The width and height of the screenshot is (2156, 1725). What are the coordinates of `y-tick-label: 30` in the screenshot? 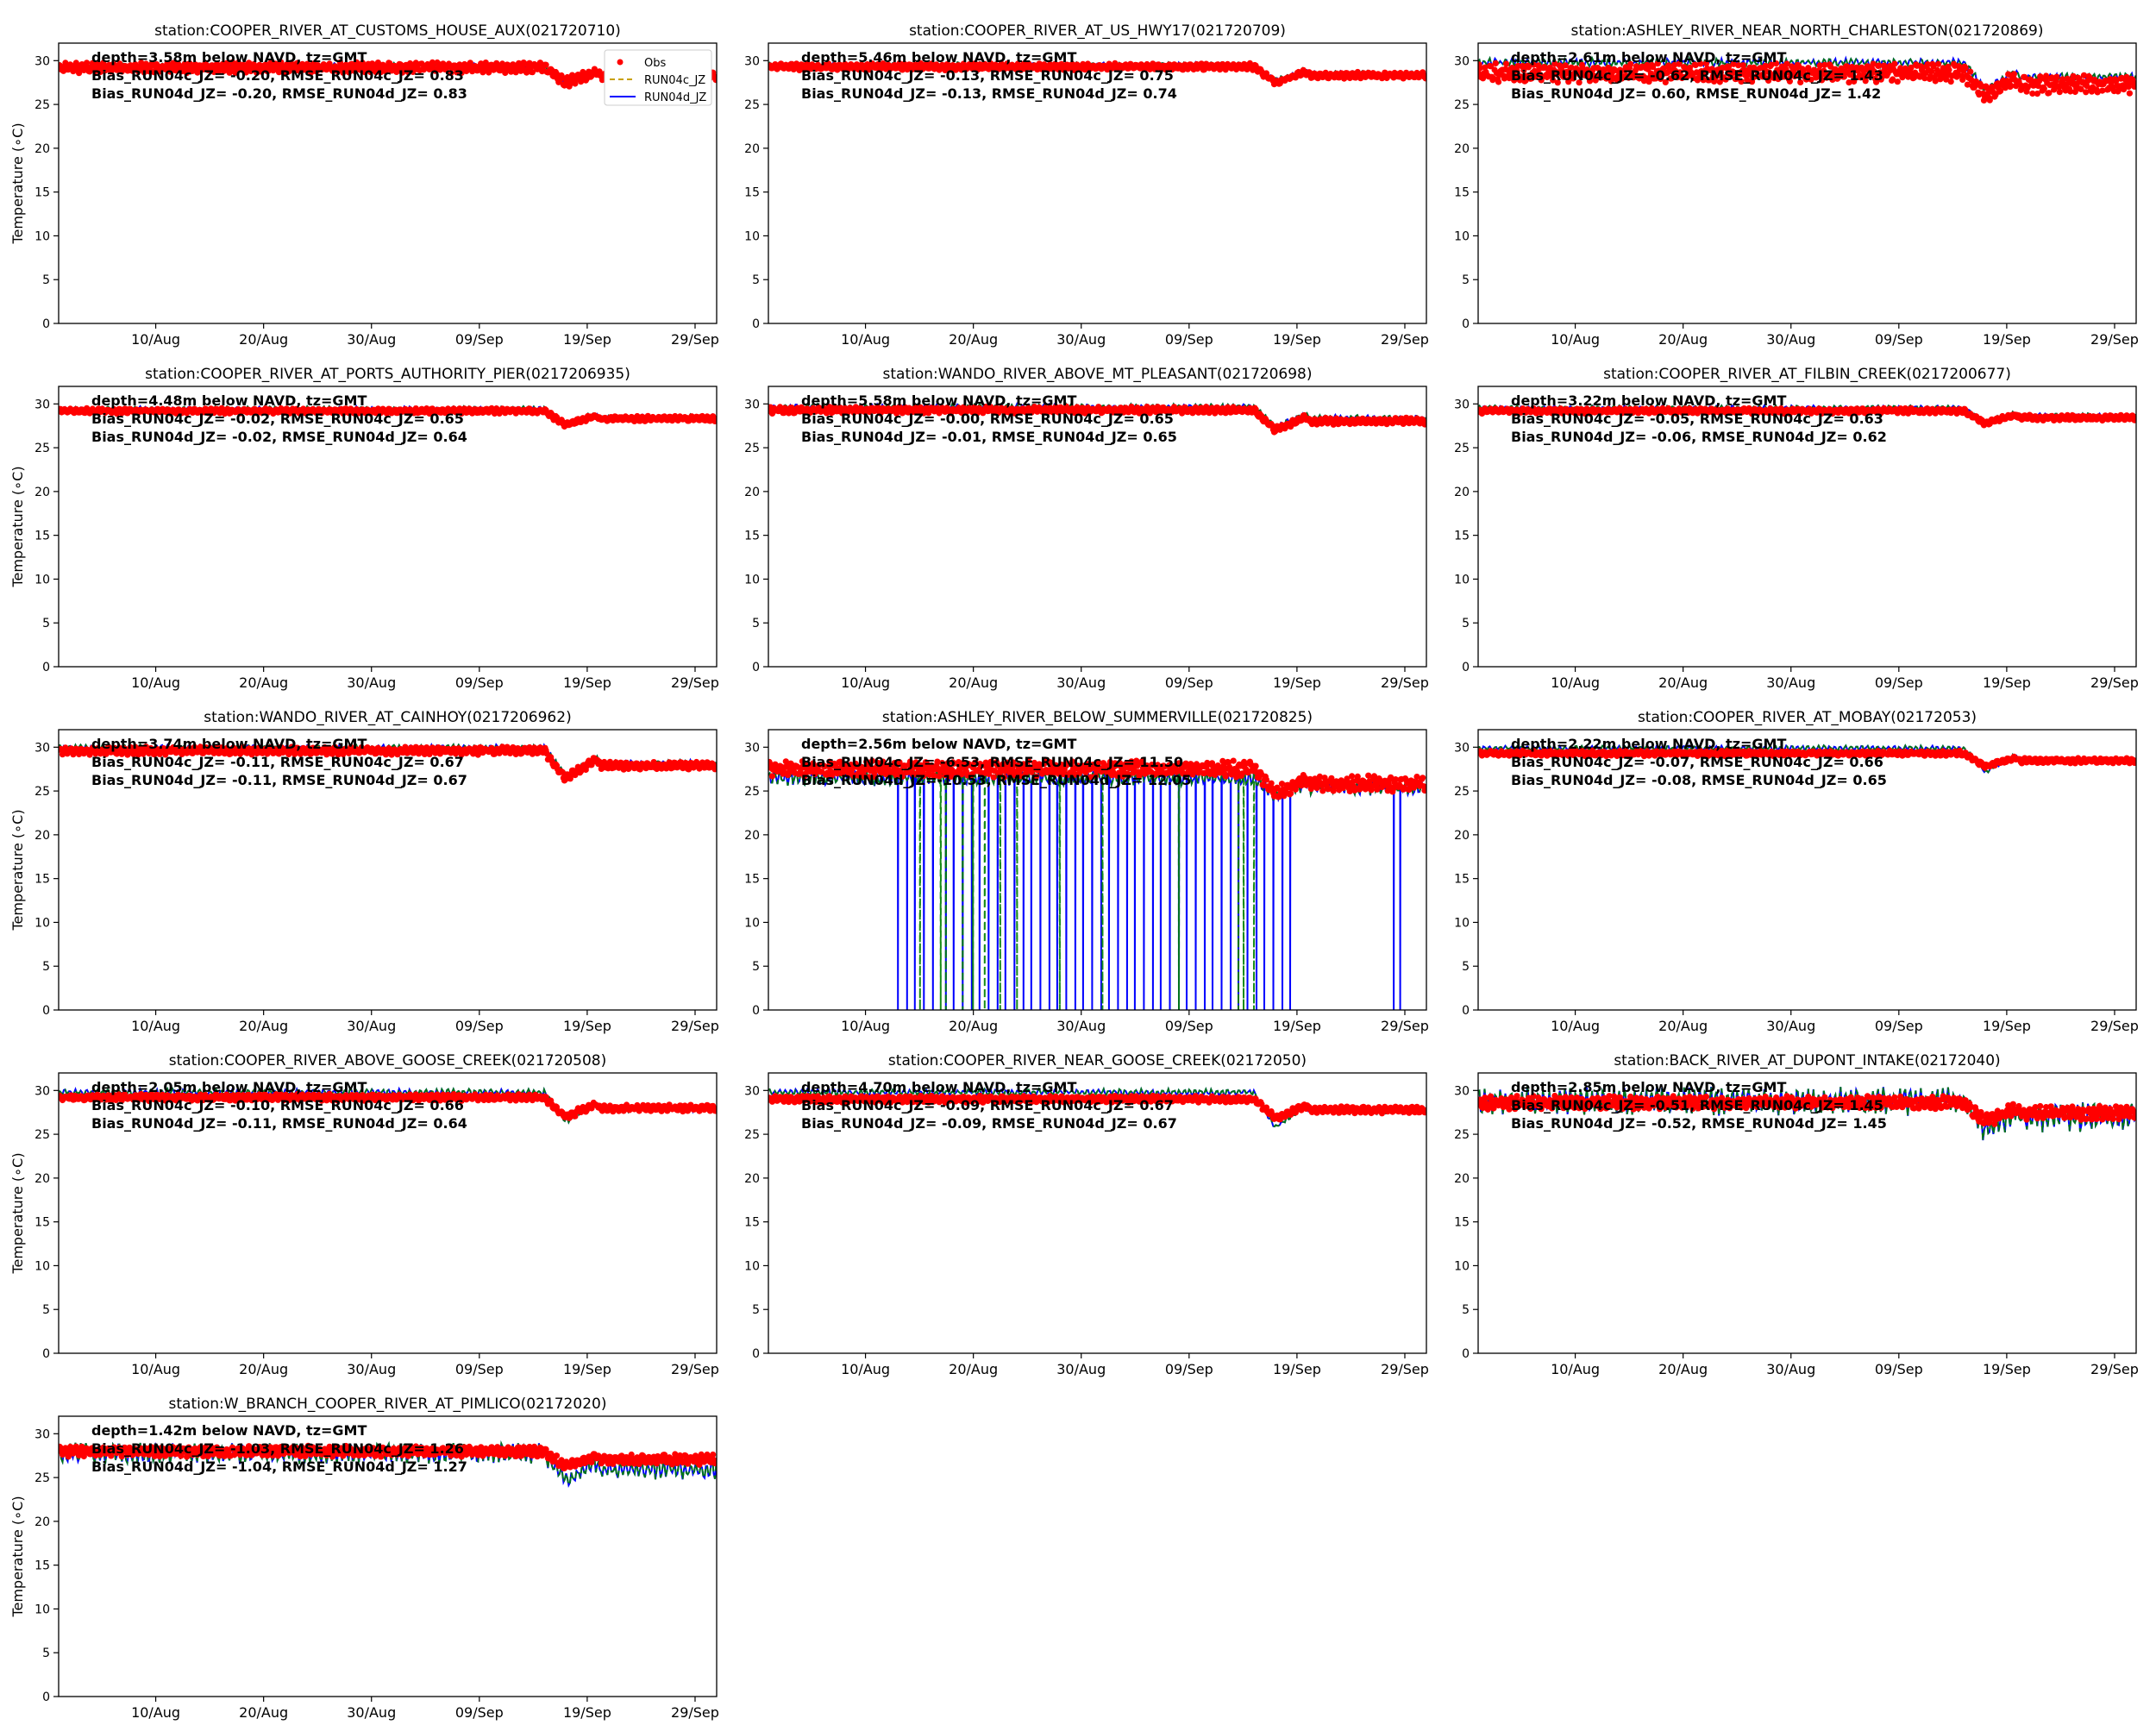 It's located at (752, 61).